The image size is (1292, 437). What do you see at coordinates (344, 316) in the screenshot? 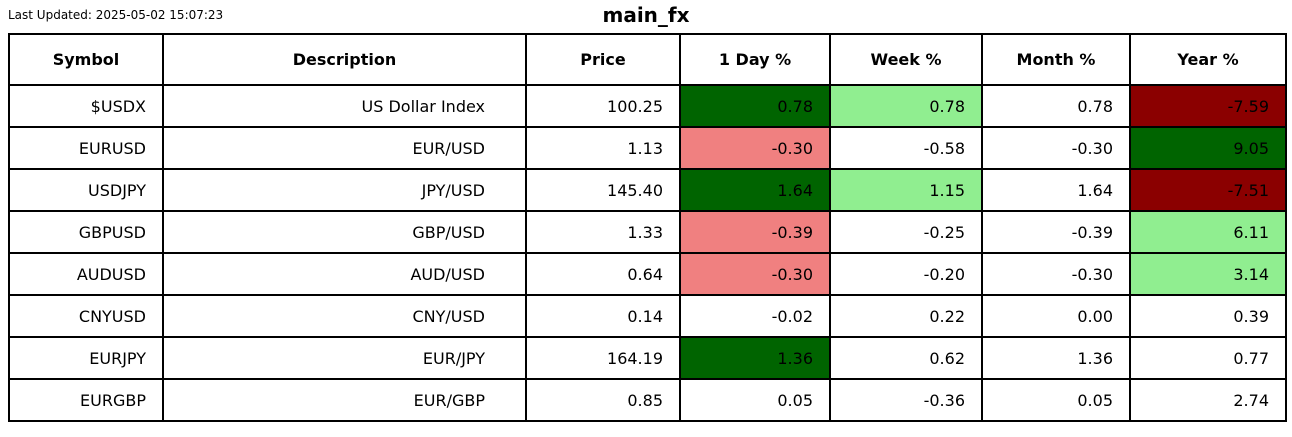
I see `cell-description: CNY/USD` at bounding box center [344, 316].